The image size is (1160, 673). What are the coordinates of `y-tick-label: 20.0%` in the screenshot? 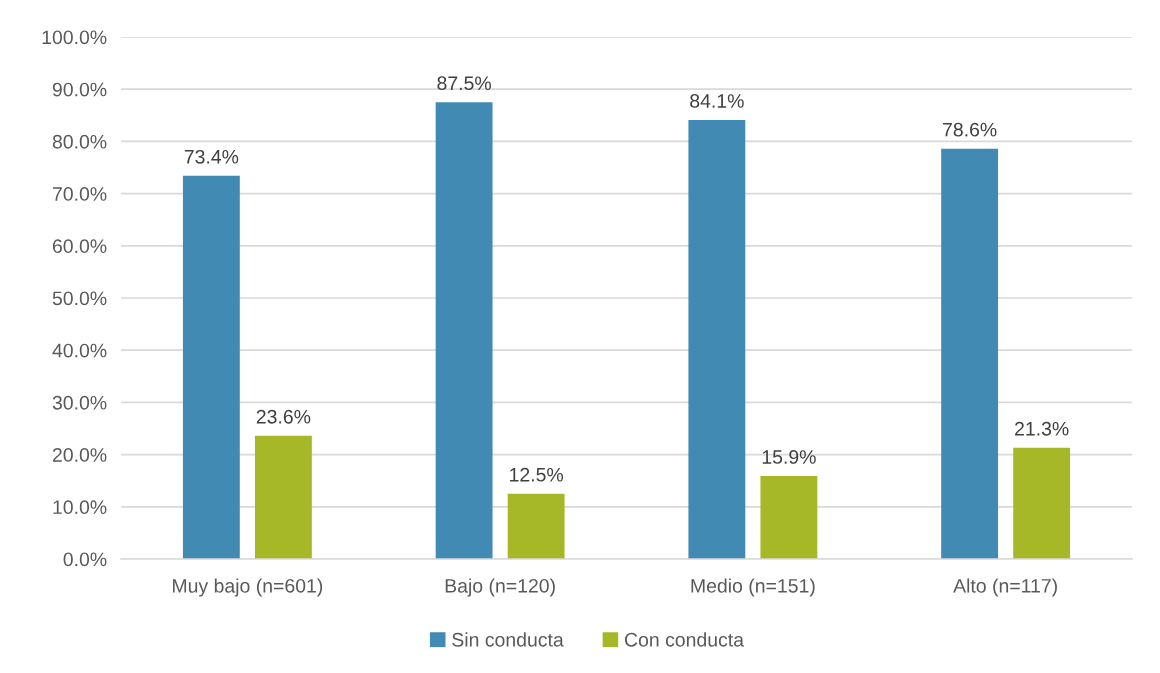 It's located at (79, 455).